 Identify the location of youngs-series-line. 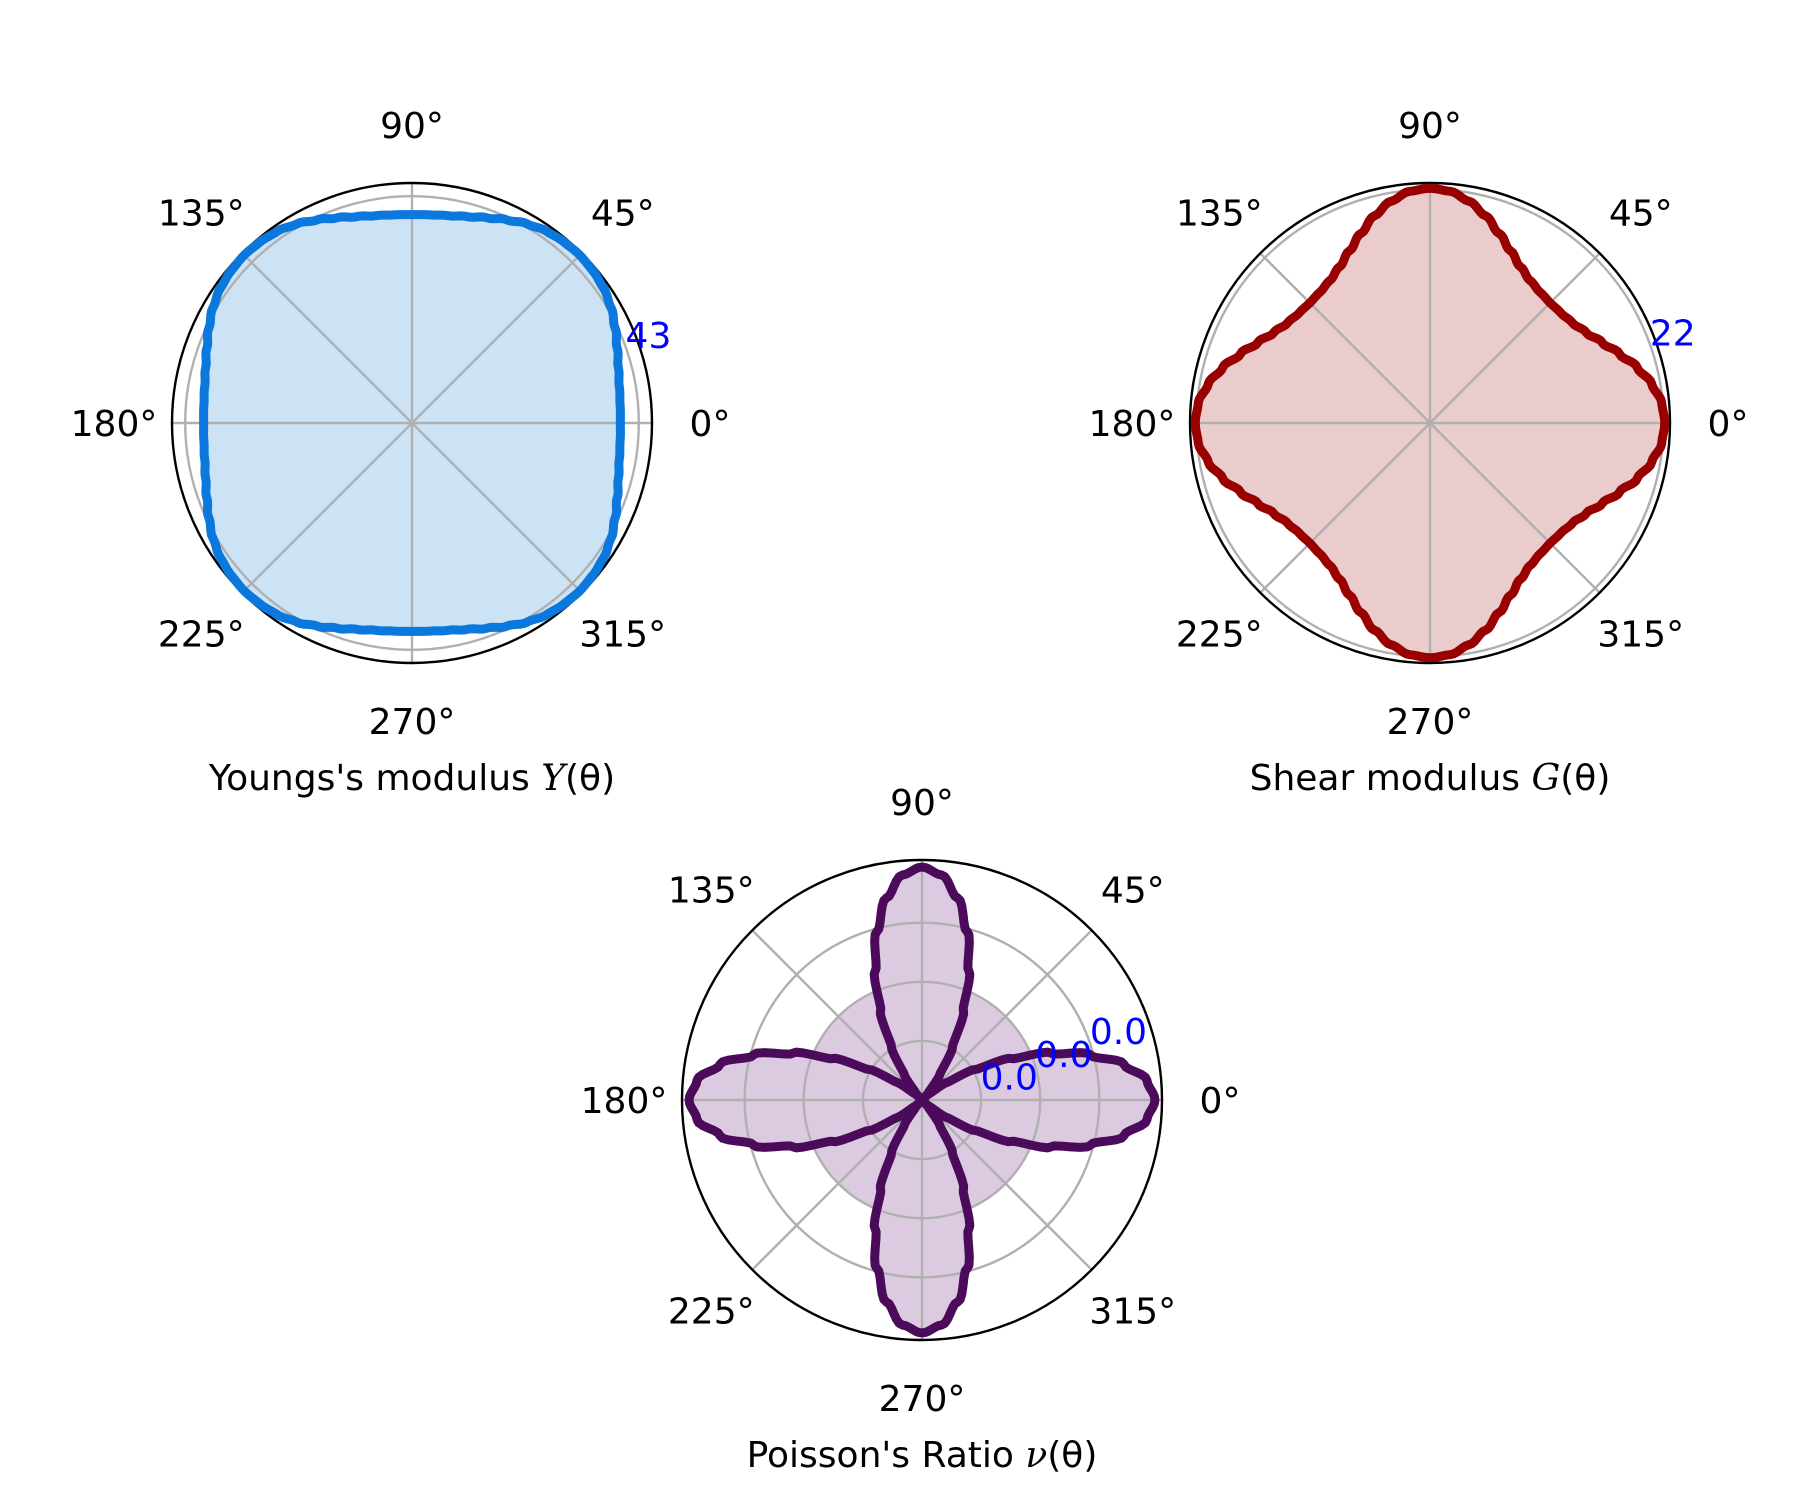
(412, 423).